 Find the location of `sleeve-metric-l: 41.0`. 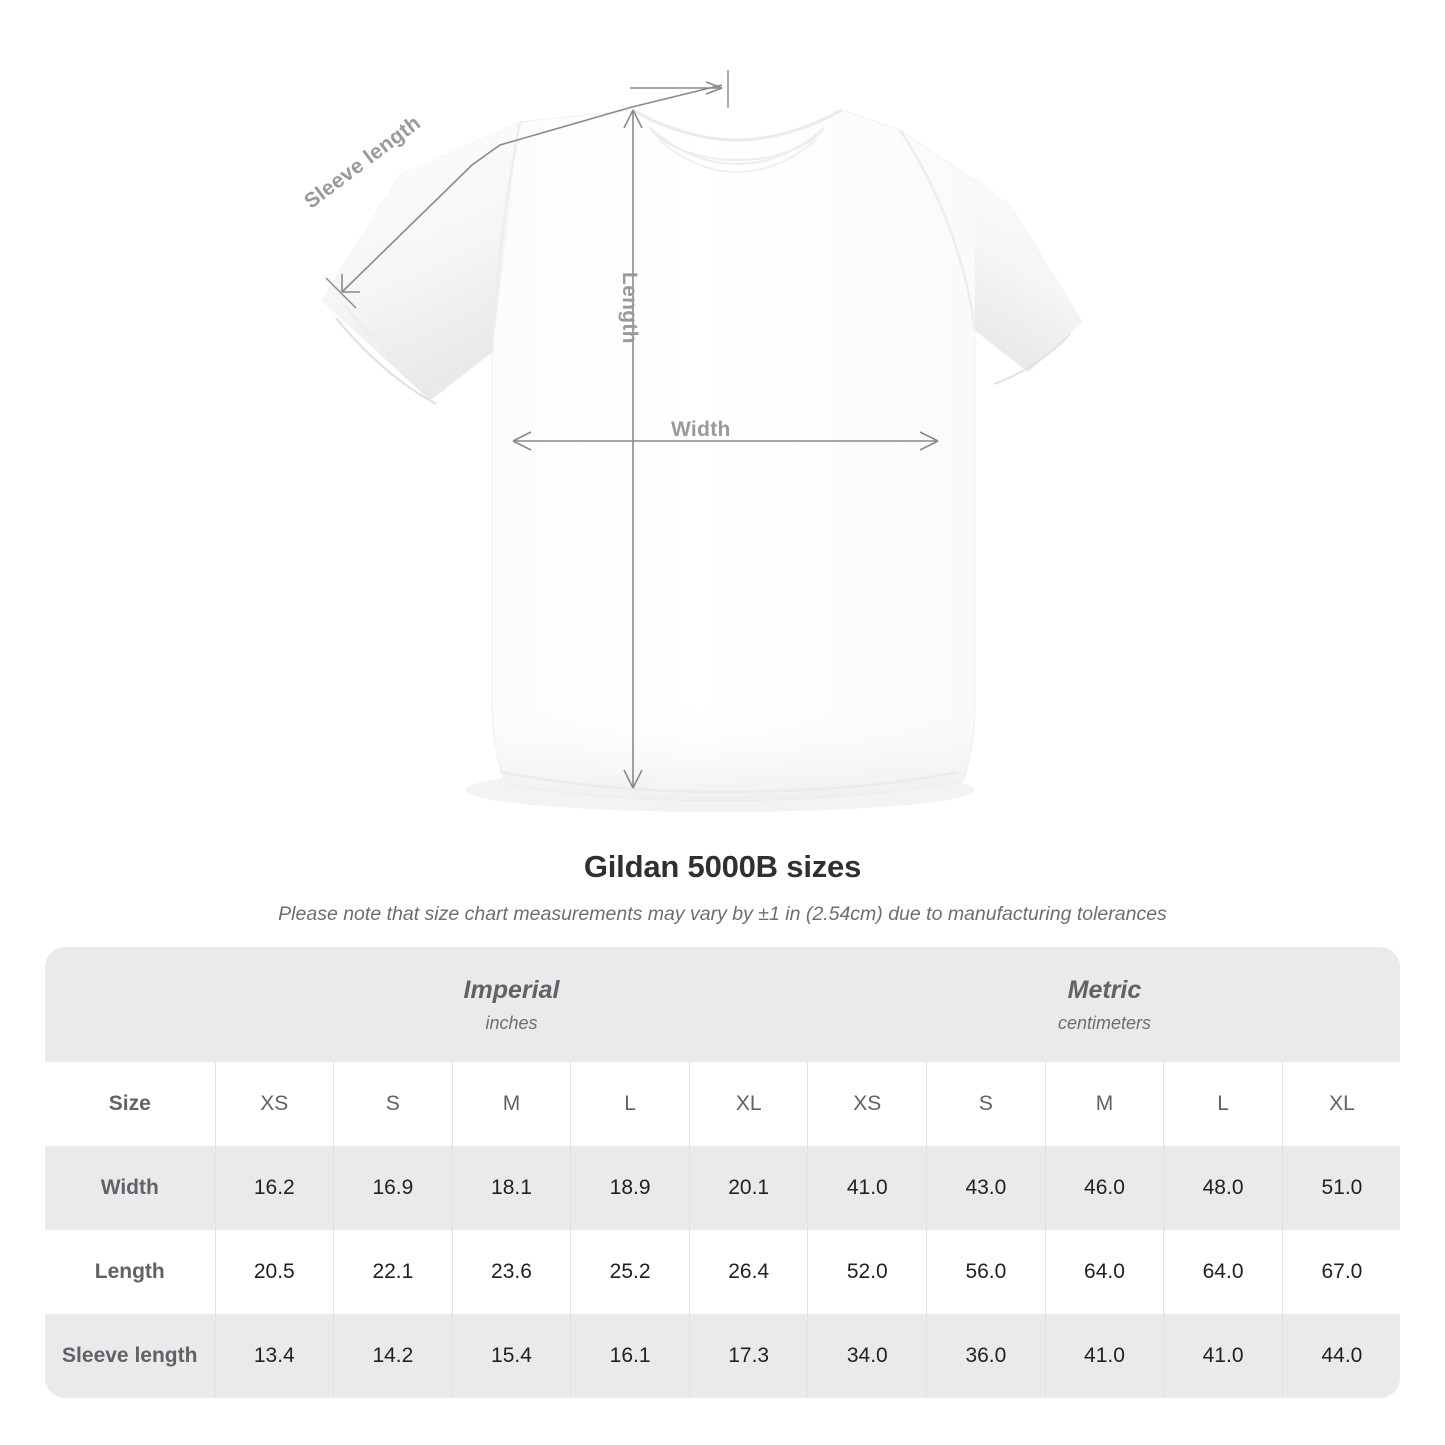

sleeve-metric-l: 41.0 is located at coordinates (1223, 1356).